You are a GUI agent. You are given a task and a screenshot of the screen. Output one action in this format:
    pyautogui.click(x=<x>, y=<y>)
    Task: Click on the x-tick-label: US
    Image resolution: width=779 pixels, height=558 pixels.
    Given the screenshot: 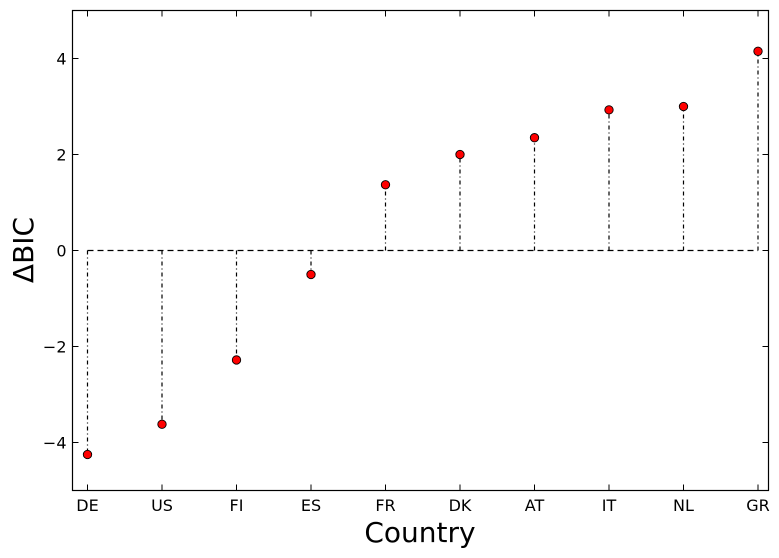 What is the action you would take?
    pyautogui.click(x=162, y=505)
    